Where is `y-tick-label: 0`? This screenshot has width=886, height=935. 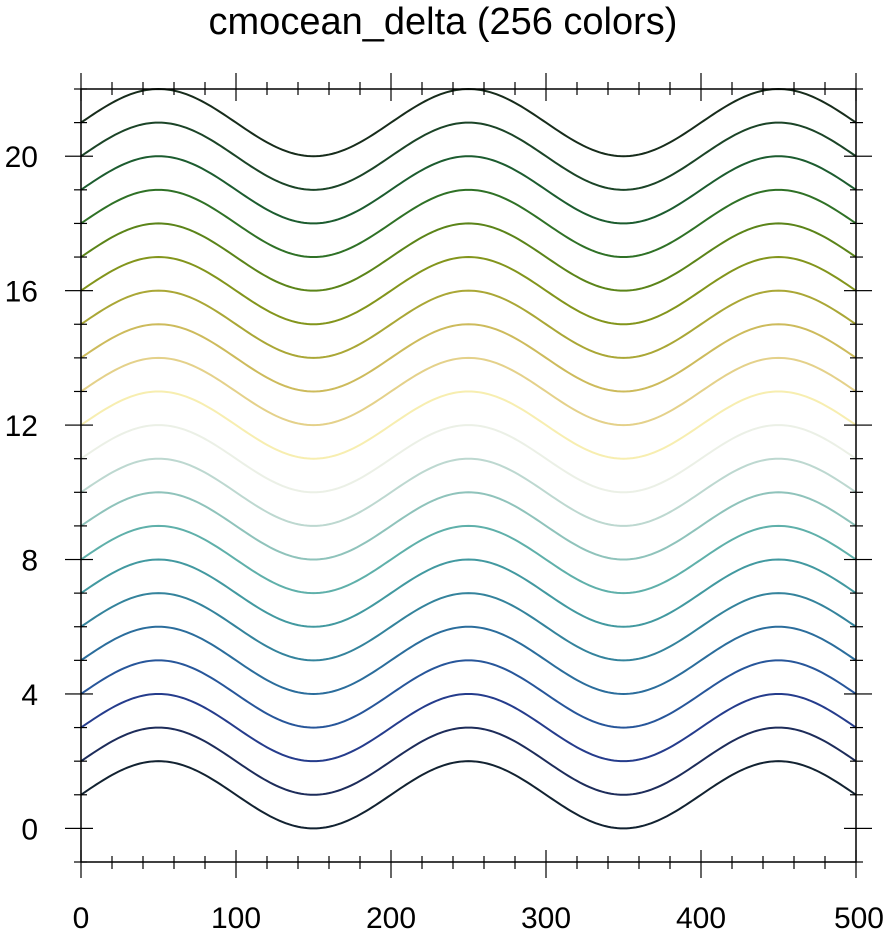
y-tick-label: 0 is located at coordinates (29, 829).